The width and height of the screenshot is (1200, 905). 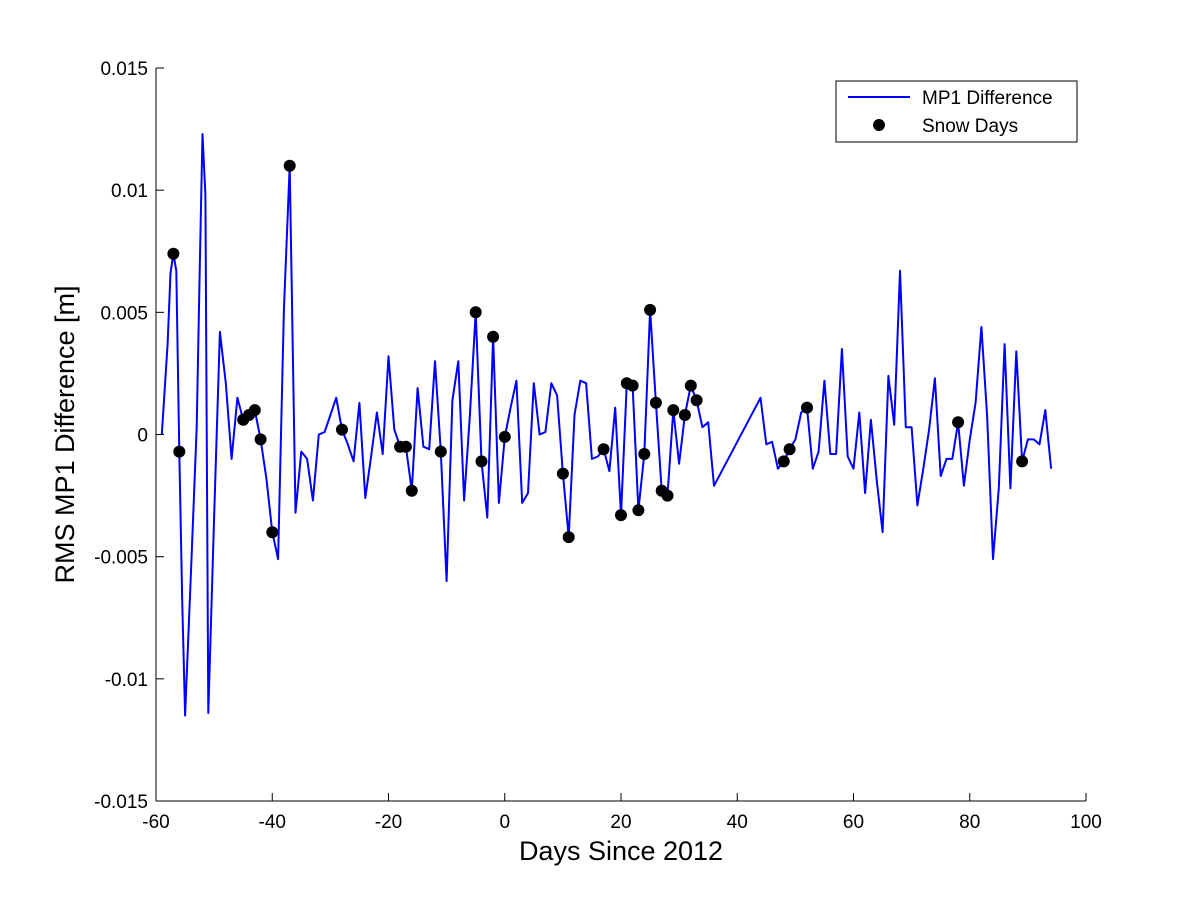 What do you see at coordinates (126, 680) in the screenshot?
I see `y-tick-label: -0.01` at bounding box center [126, 680].